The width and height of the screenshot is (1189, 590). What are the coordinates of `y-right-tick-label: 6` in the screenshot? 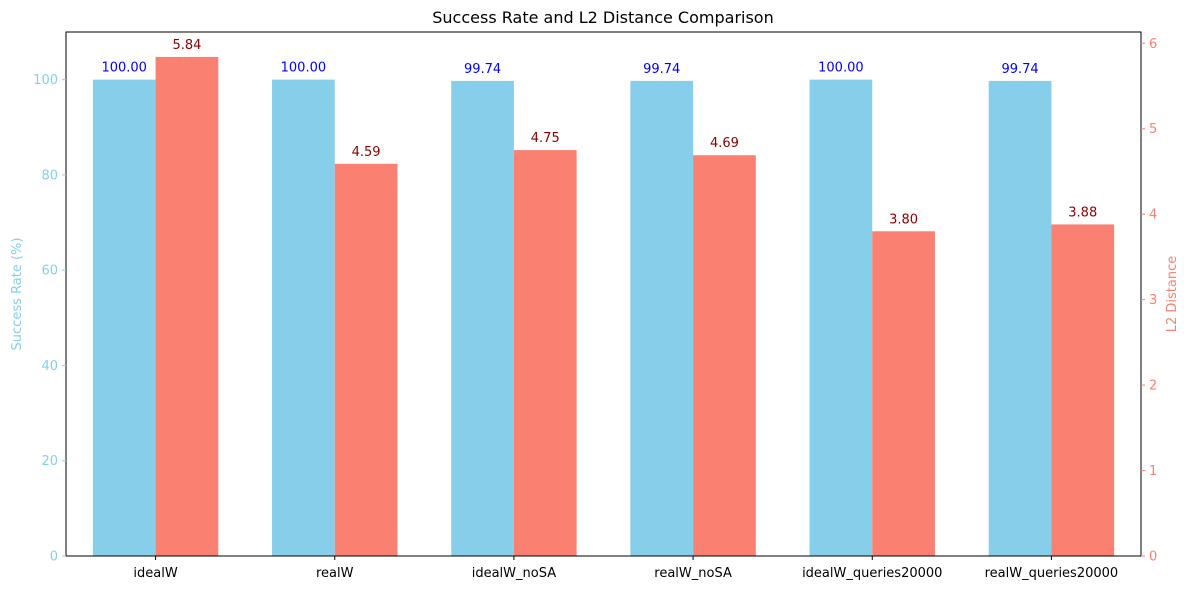 It's located at (1153, 44).